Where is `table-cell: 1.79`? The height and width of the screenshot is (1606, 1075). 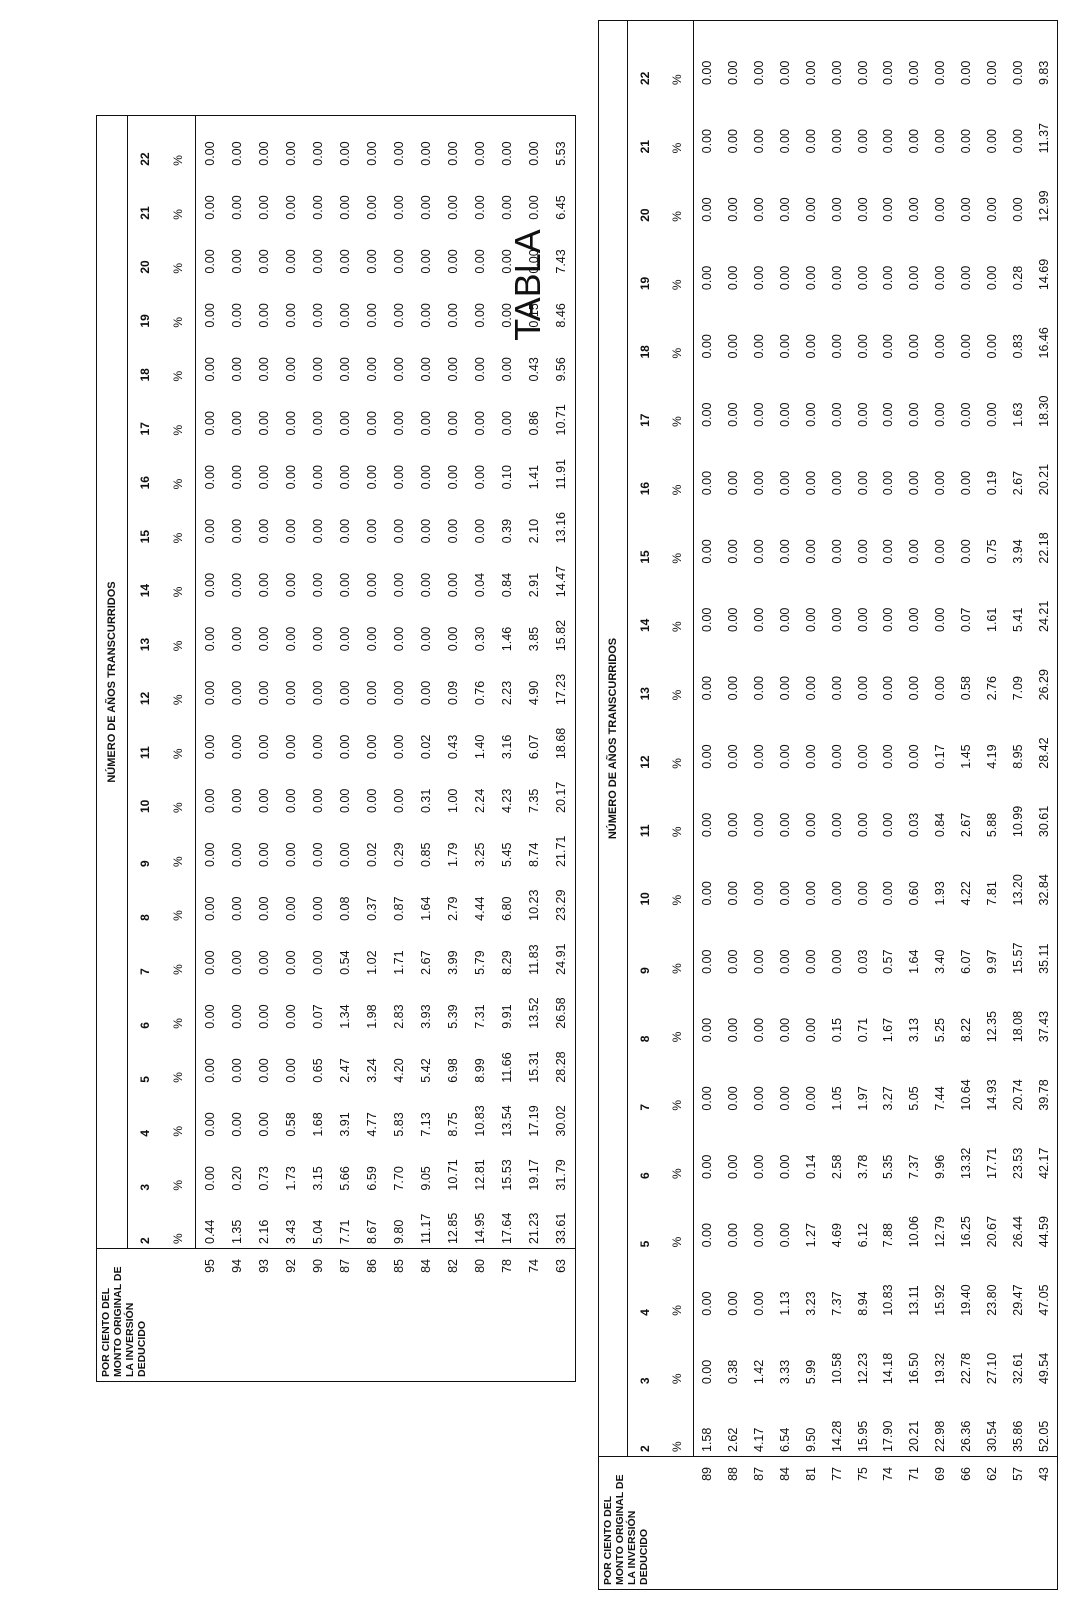
table-cell: 1.79 is located at coordinates (453, 854).